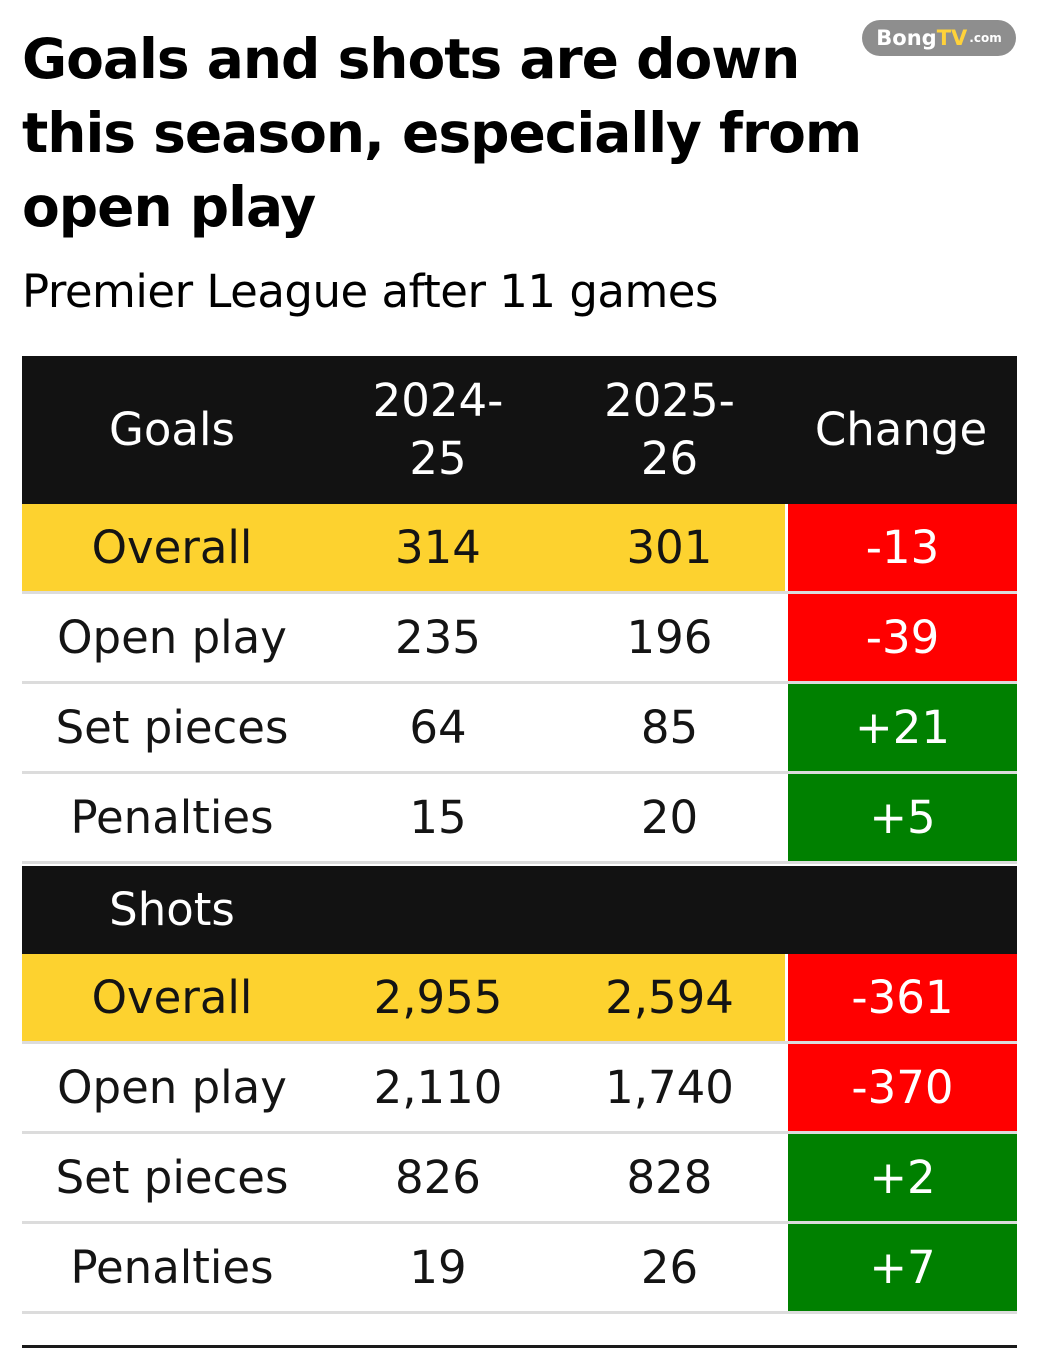 The image size is (1037, 1357). I want to click on change-value: -370, so click(901, 1087).